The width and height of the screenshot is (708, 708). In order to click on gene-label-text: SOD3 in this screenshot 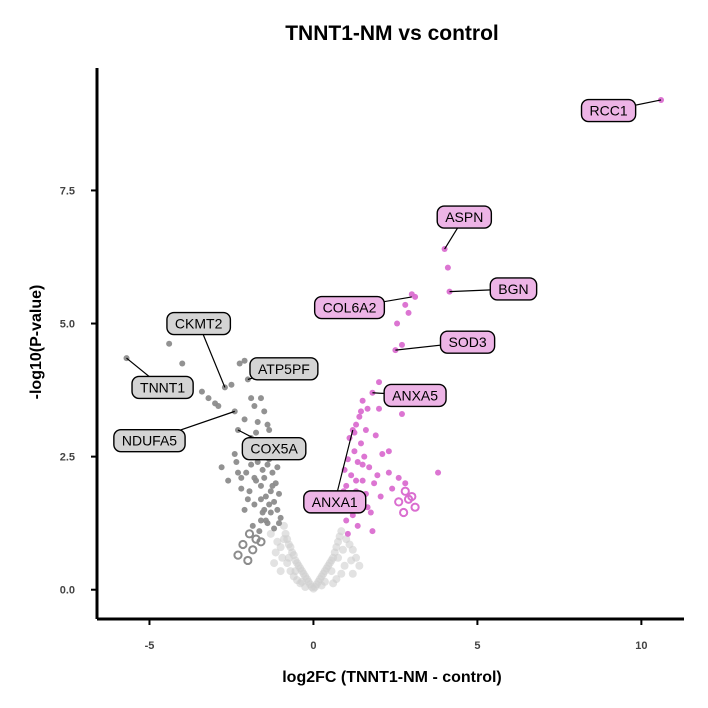, I will do `click(468, 342)`.